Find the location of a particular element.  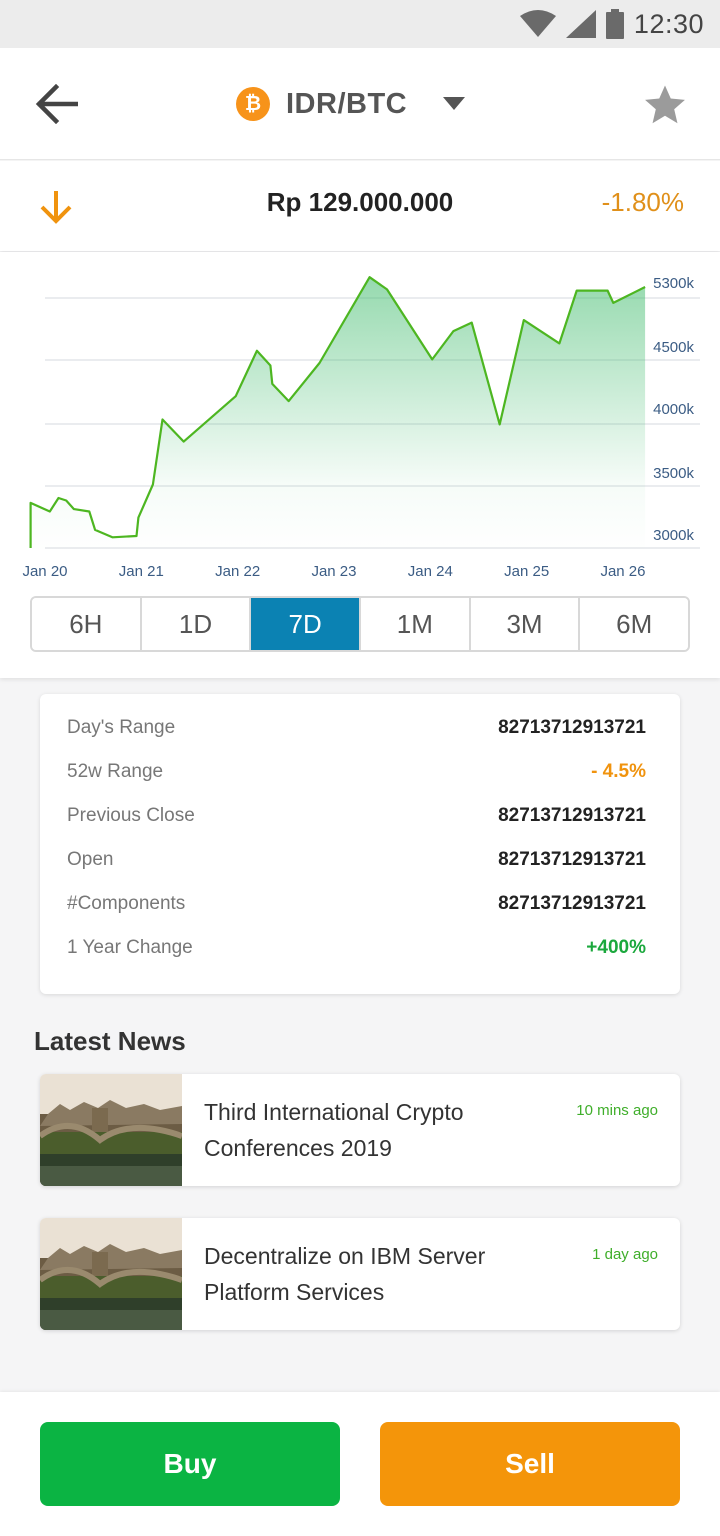

favorite-button is located at coordinates (665, 105).